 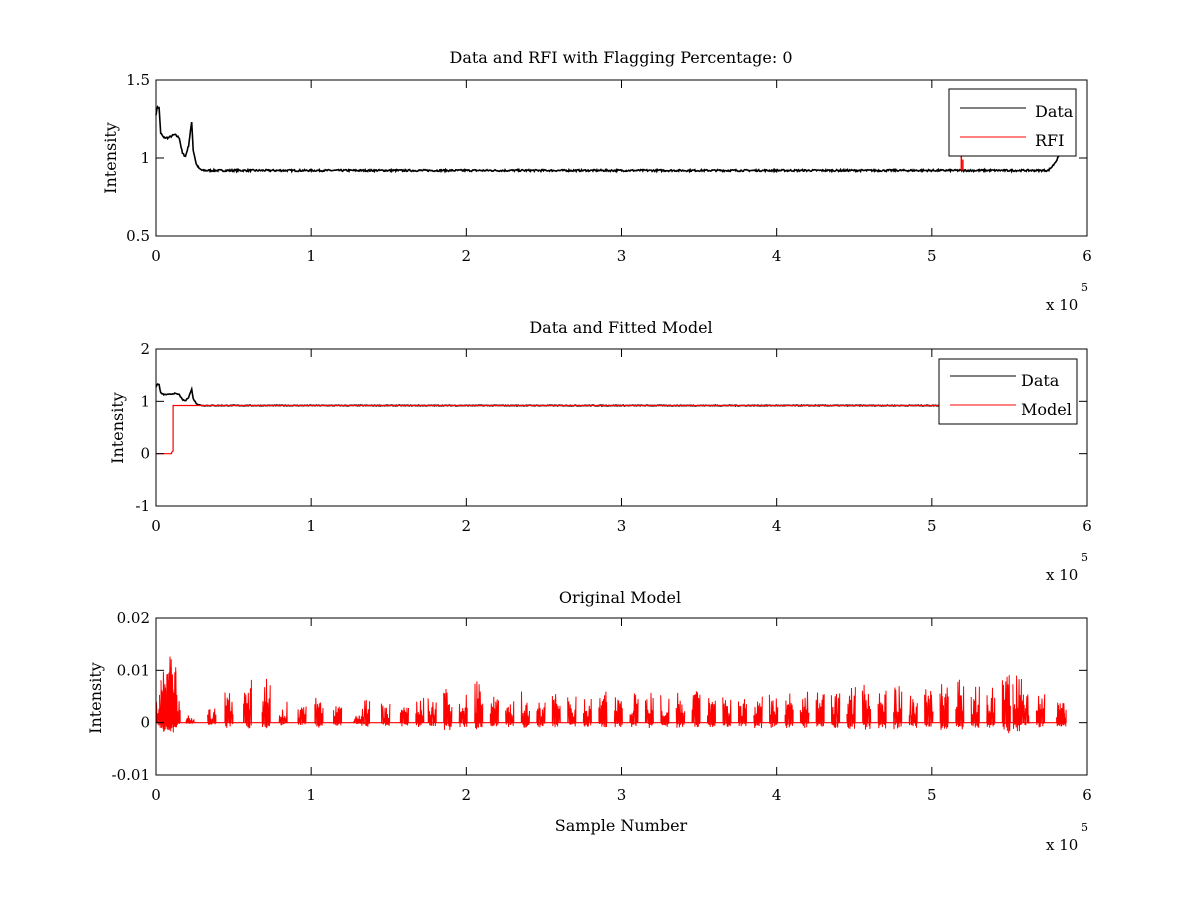 What do you see at coordinates (145, 158) in the screenshot?
I see `y-tick-label: 1` at bounding box center [145, 158].